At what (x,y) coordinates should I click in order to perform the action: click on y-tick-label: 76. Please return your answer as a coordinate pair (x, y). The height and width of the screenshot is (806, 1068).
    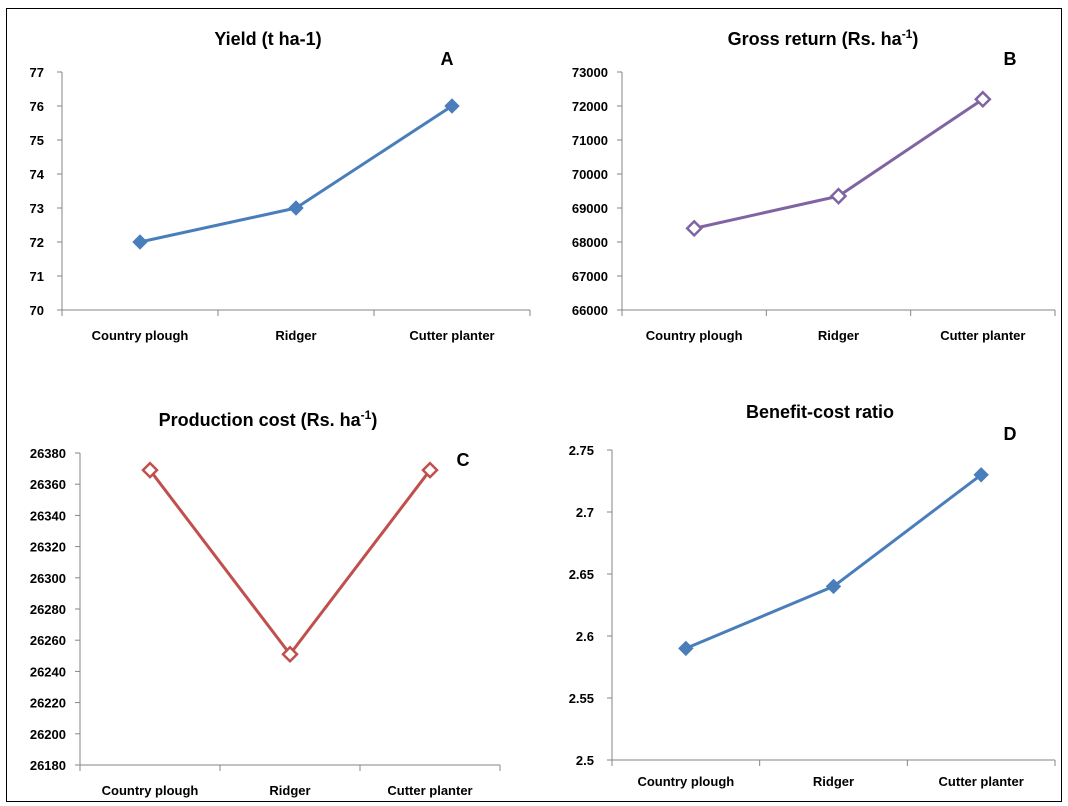
    Looking at the image, I should click on (37, 106).